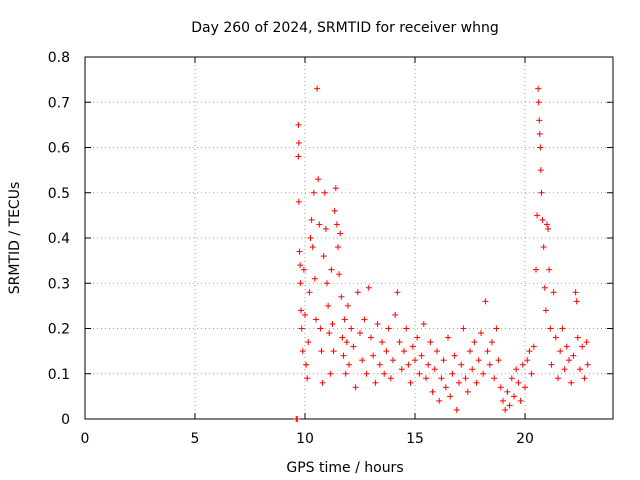 This screenshot has height=480, width=640. What do you see at coordinates (344, 468) in the screenshot?
I see `x-axis-label: GPS time / hours` at bounding box center [344, 468].